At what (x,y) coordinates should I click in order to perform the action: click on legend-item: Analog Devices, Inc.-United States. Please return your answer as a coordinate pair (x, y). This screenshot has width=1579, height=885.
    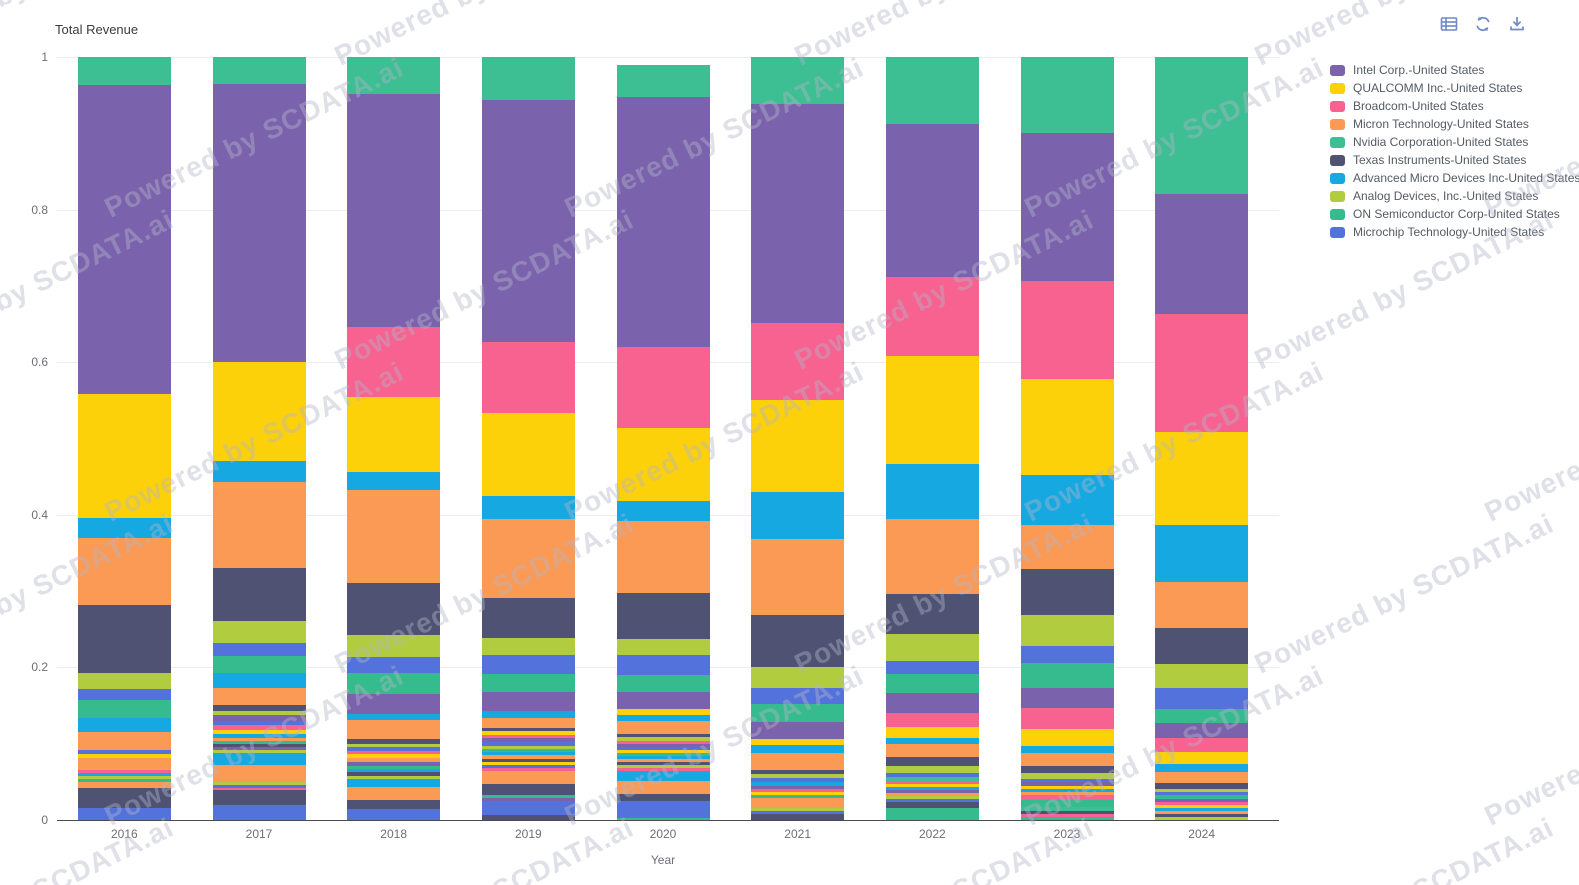
    Looking at the image, I should click on (1454, 196).